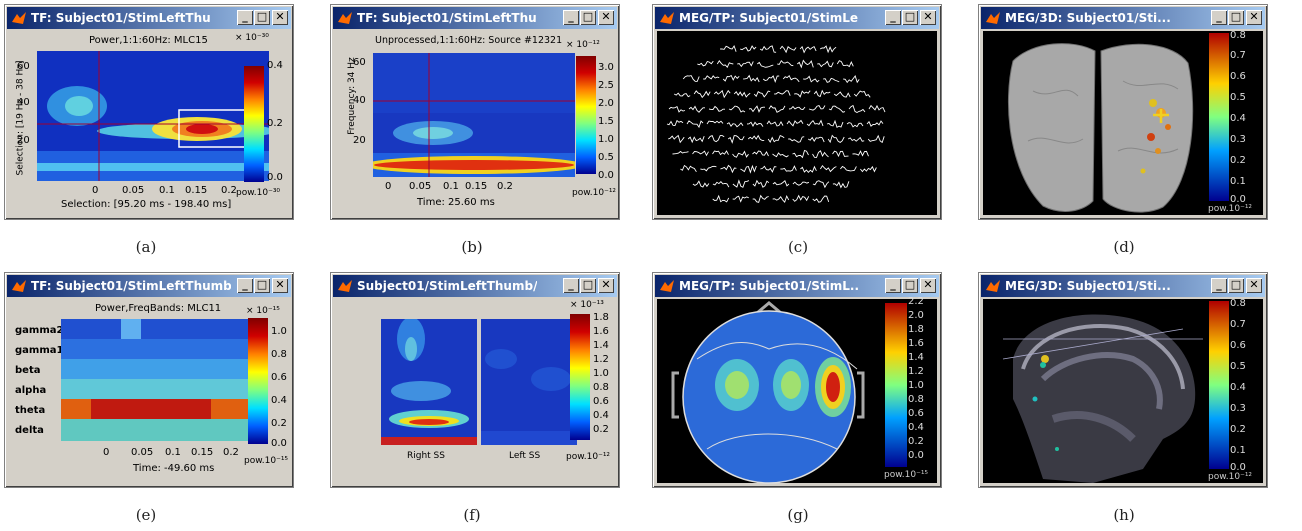  I want to click on caption: (e), so click(146, 515).